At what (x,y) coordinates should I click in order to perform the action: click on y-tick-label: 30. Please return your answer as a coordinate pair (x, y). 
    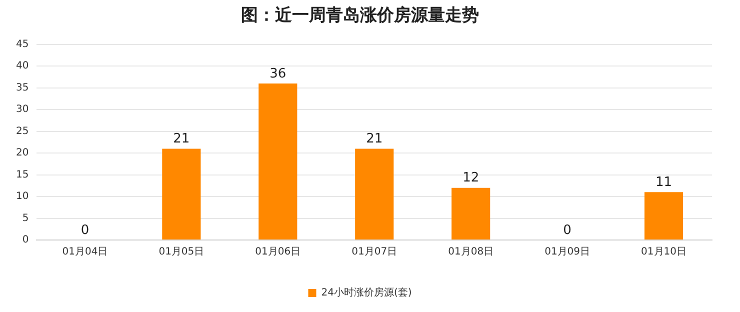
    Looking at the image, I should click on (22, 110).